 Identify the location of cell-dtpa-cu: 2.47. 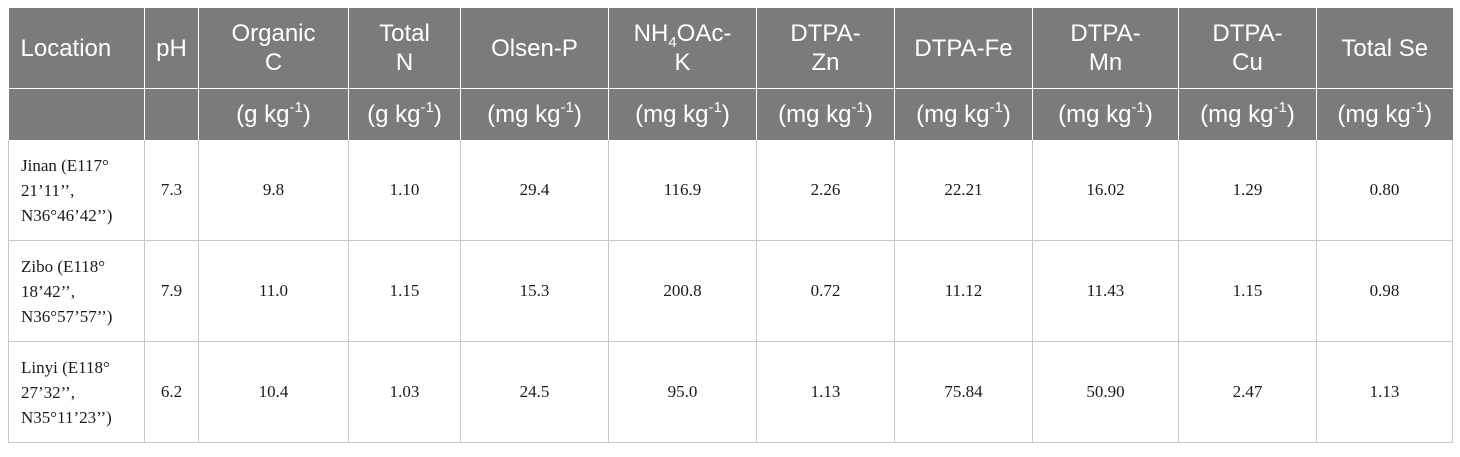
(1247, 392).